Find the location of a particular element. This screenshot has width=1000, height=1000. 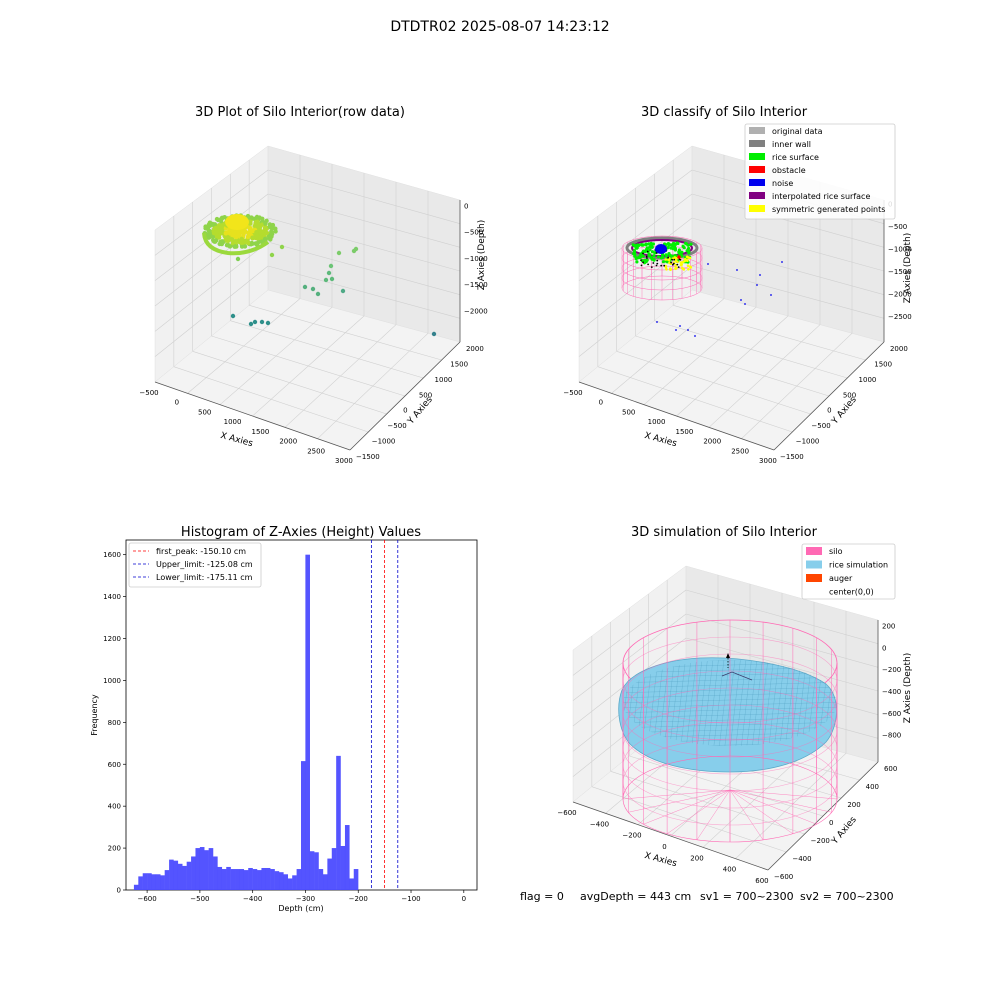

classify-z-tick: −1500 is located at coordinates (900, 272).